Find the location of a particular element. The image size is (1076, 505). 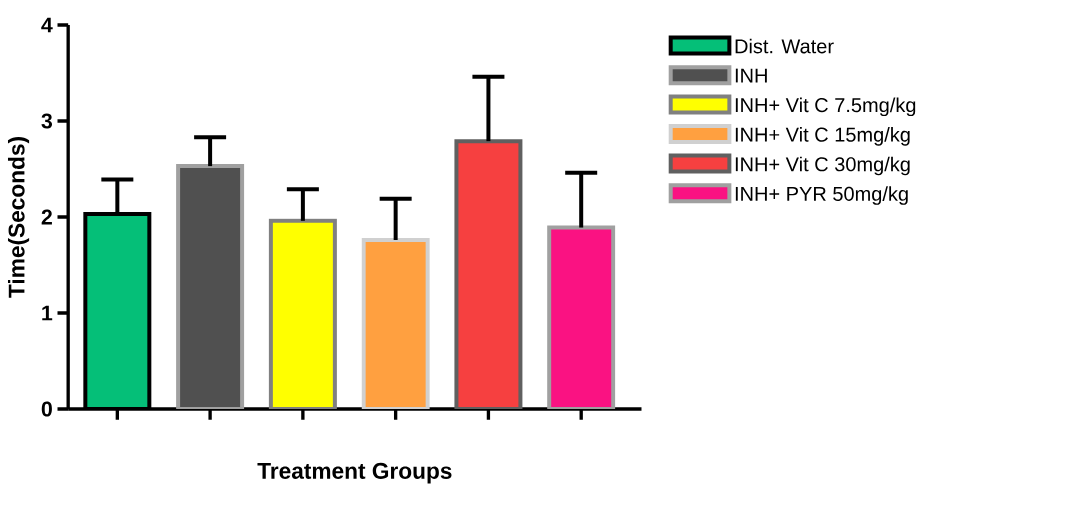

legend-label: INH is located at coordinates (751, 75).